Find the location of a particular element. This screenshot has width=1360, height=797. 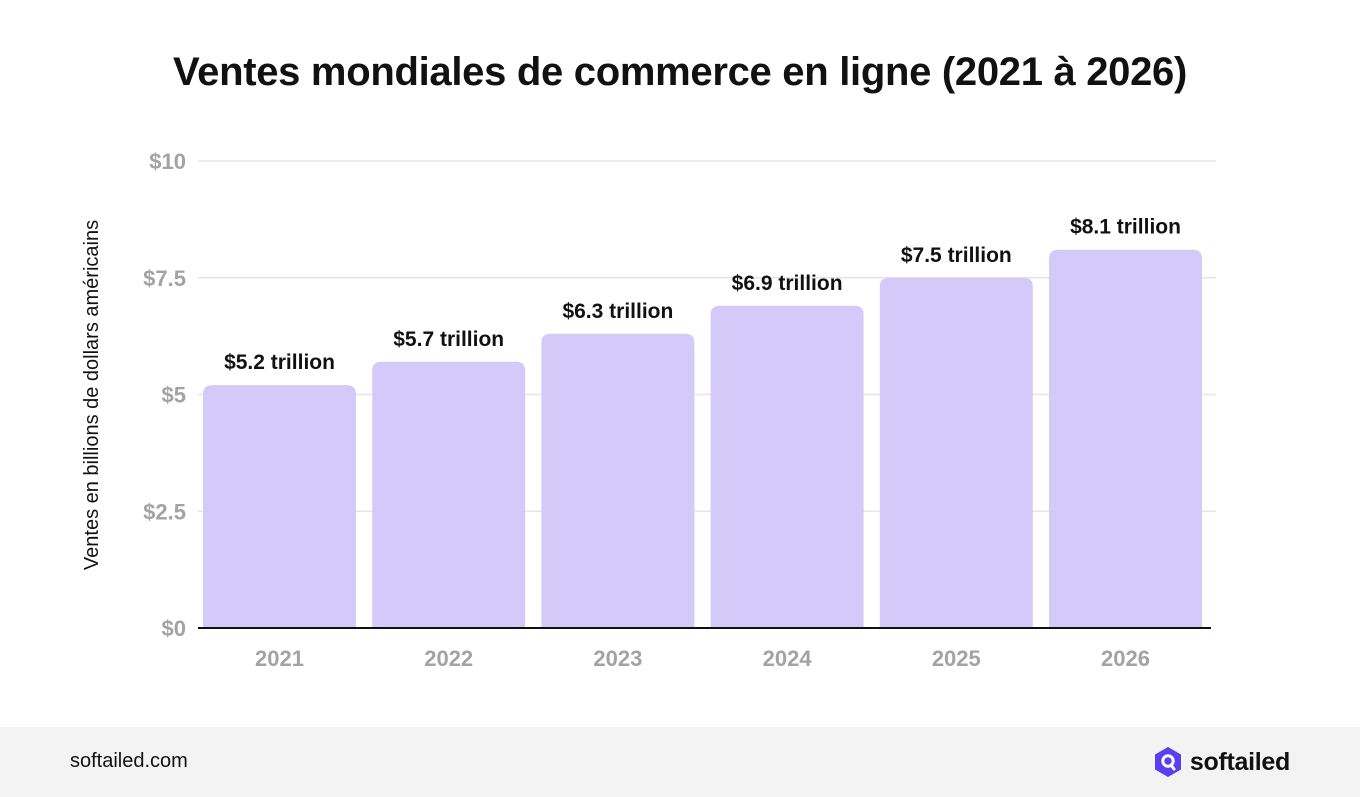

x-tick-label: 2023 is located at coordinates (617, 658).